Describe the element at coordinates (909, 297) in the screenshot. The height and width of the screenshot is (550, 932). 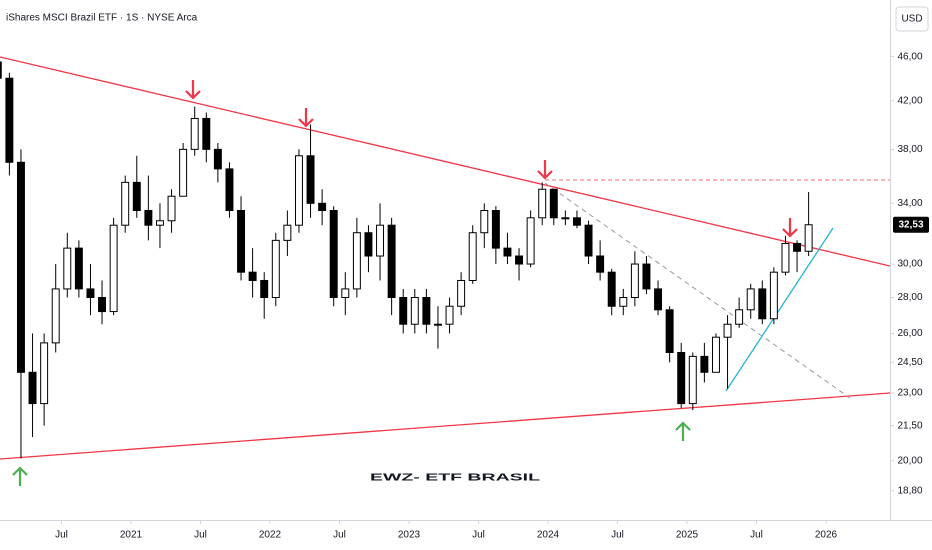
I see `y-tick-label: 28,00` at that location.